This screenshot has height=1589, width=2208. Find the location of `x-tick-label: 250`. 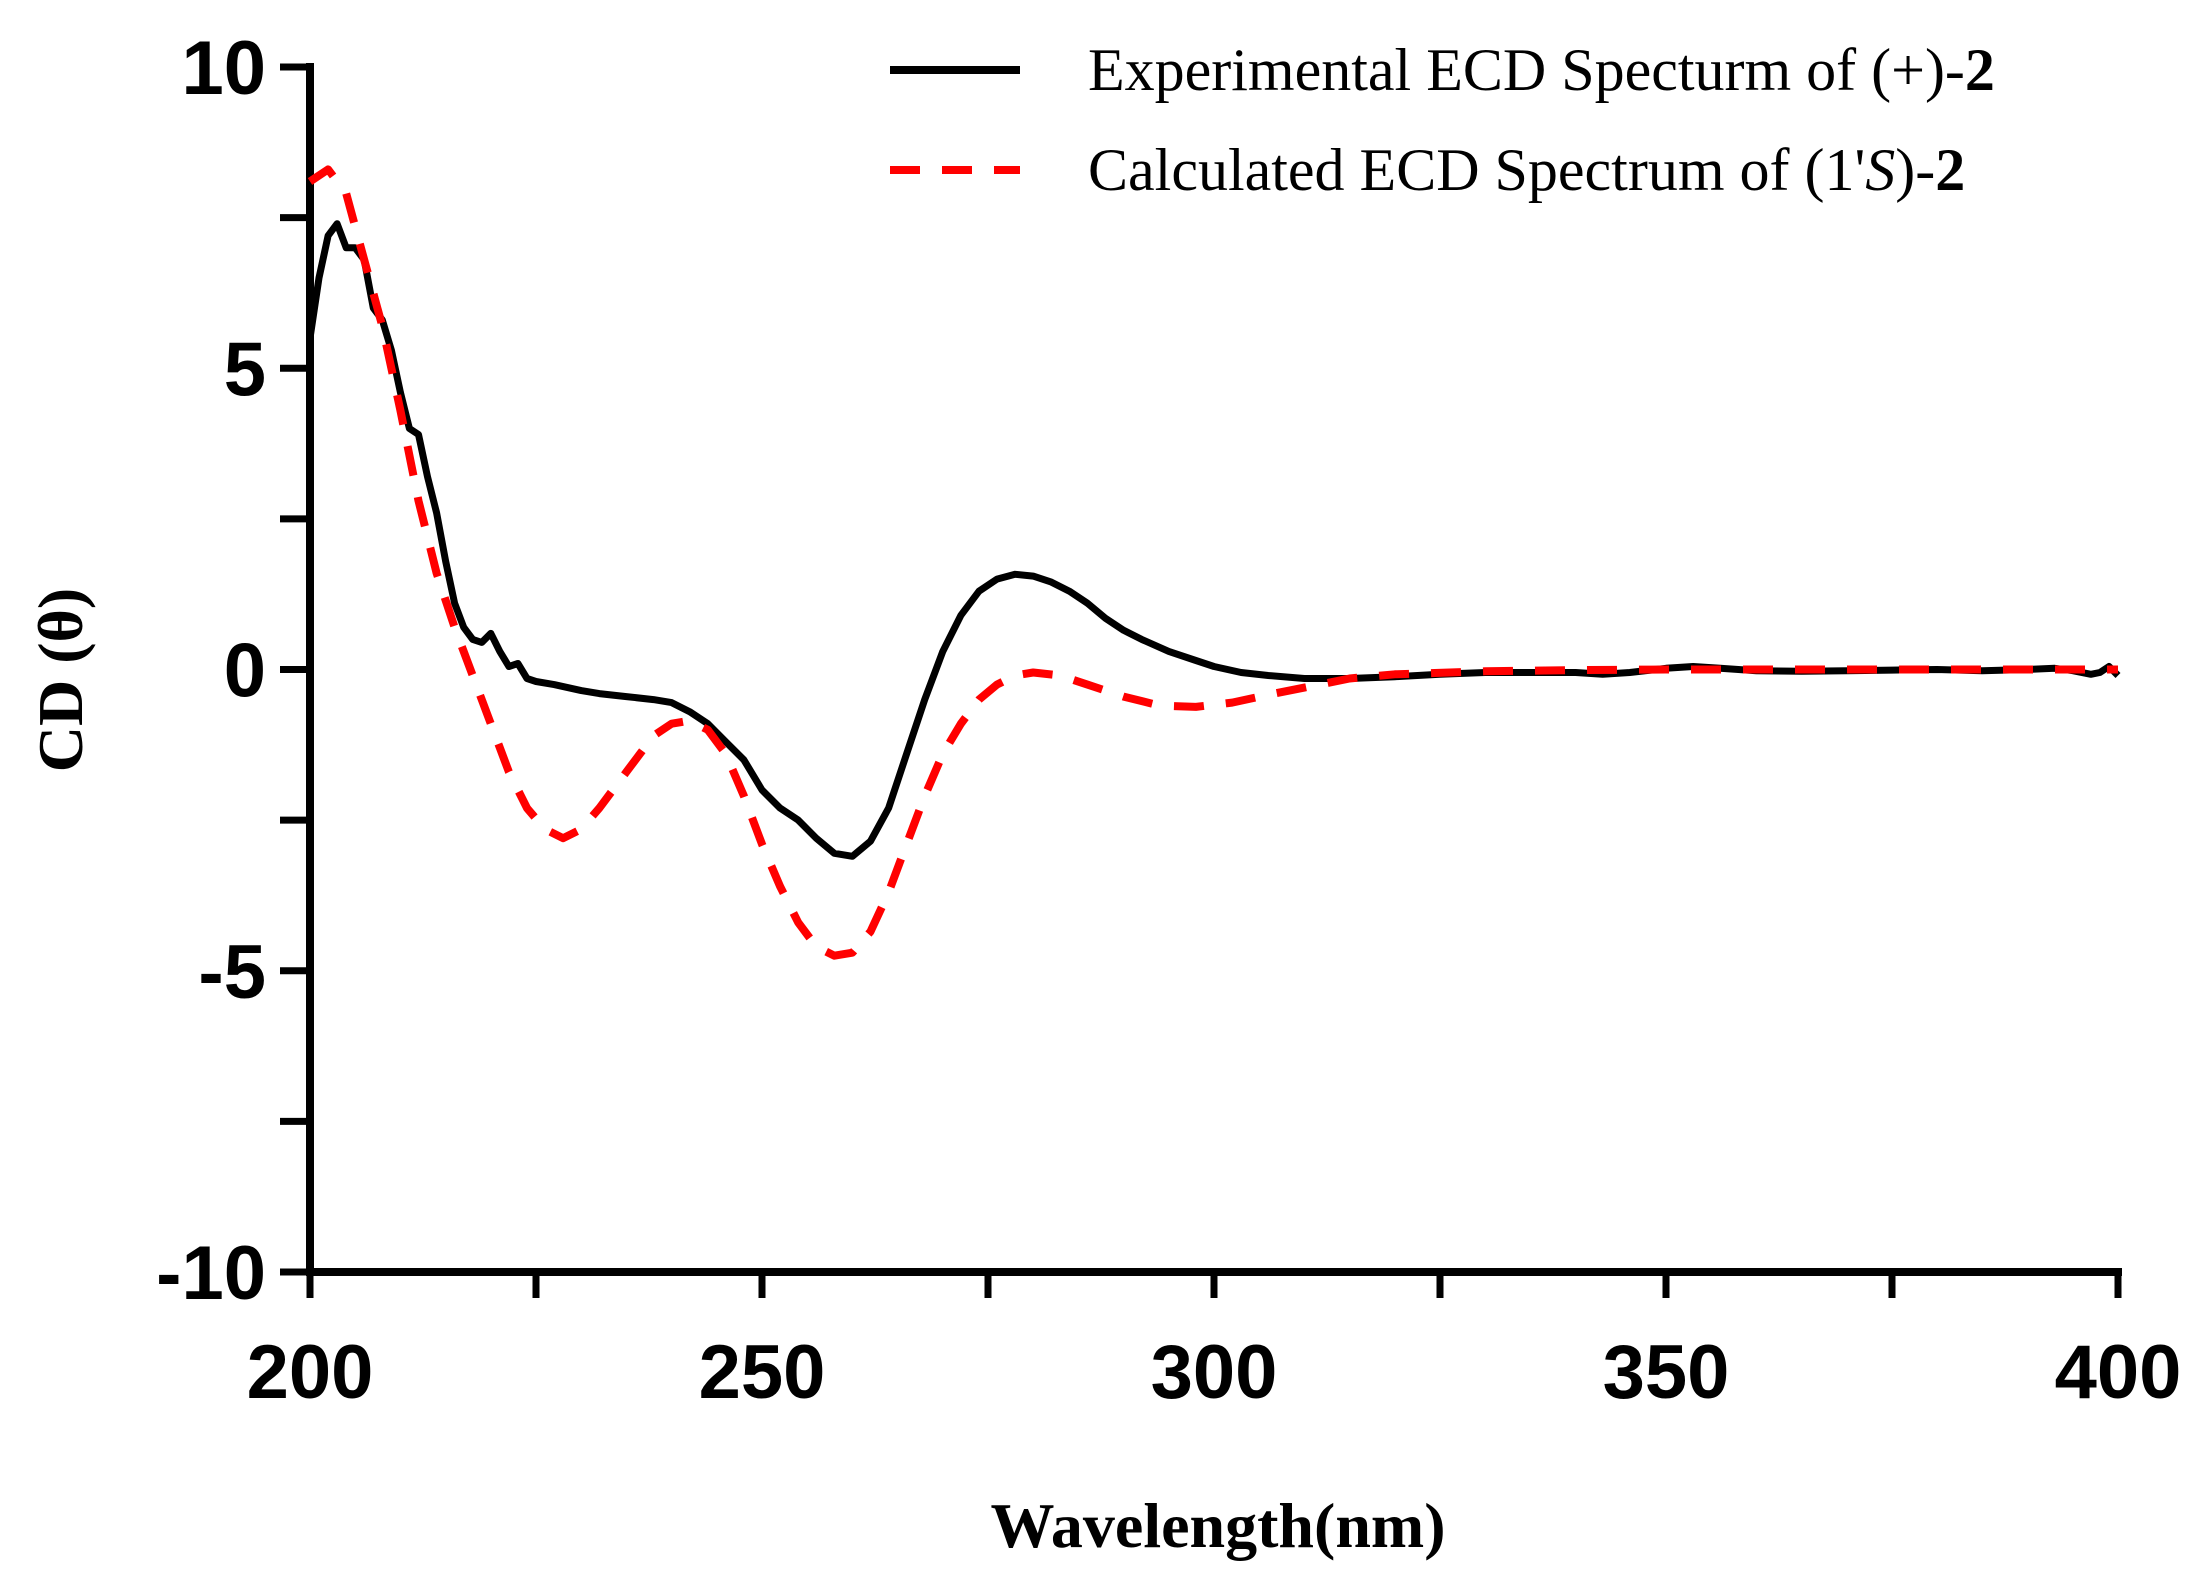

x-tick-label: 250 is located at coordinates (762, 1372).